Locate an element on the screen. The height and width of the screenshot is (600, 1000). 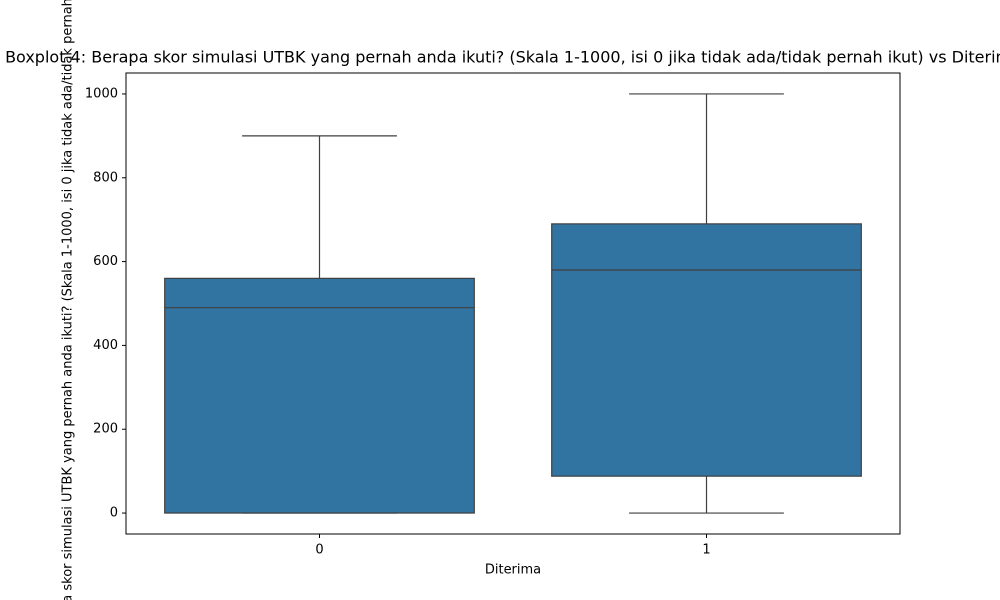
y-tick-label: 1000 is located at coordinates (101, 93).